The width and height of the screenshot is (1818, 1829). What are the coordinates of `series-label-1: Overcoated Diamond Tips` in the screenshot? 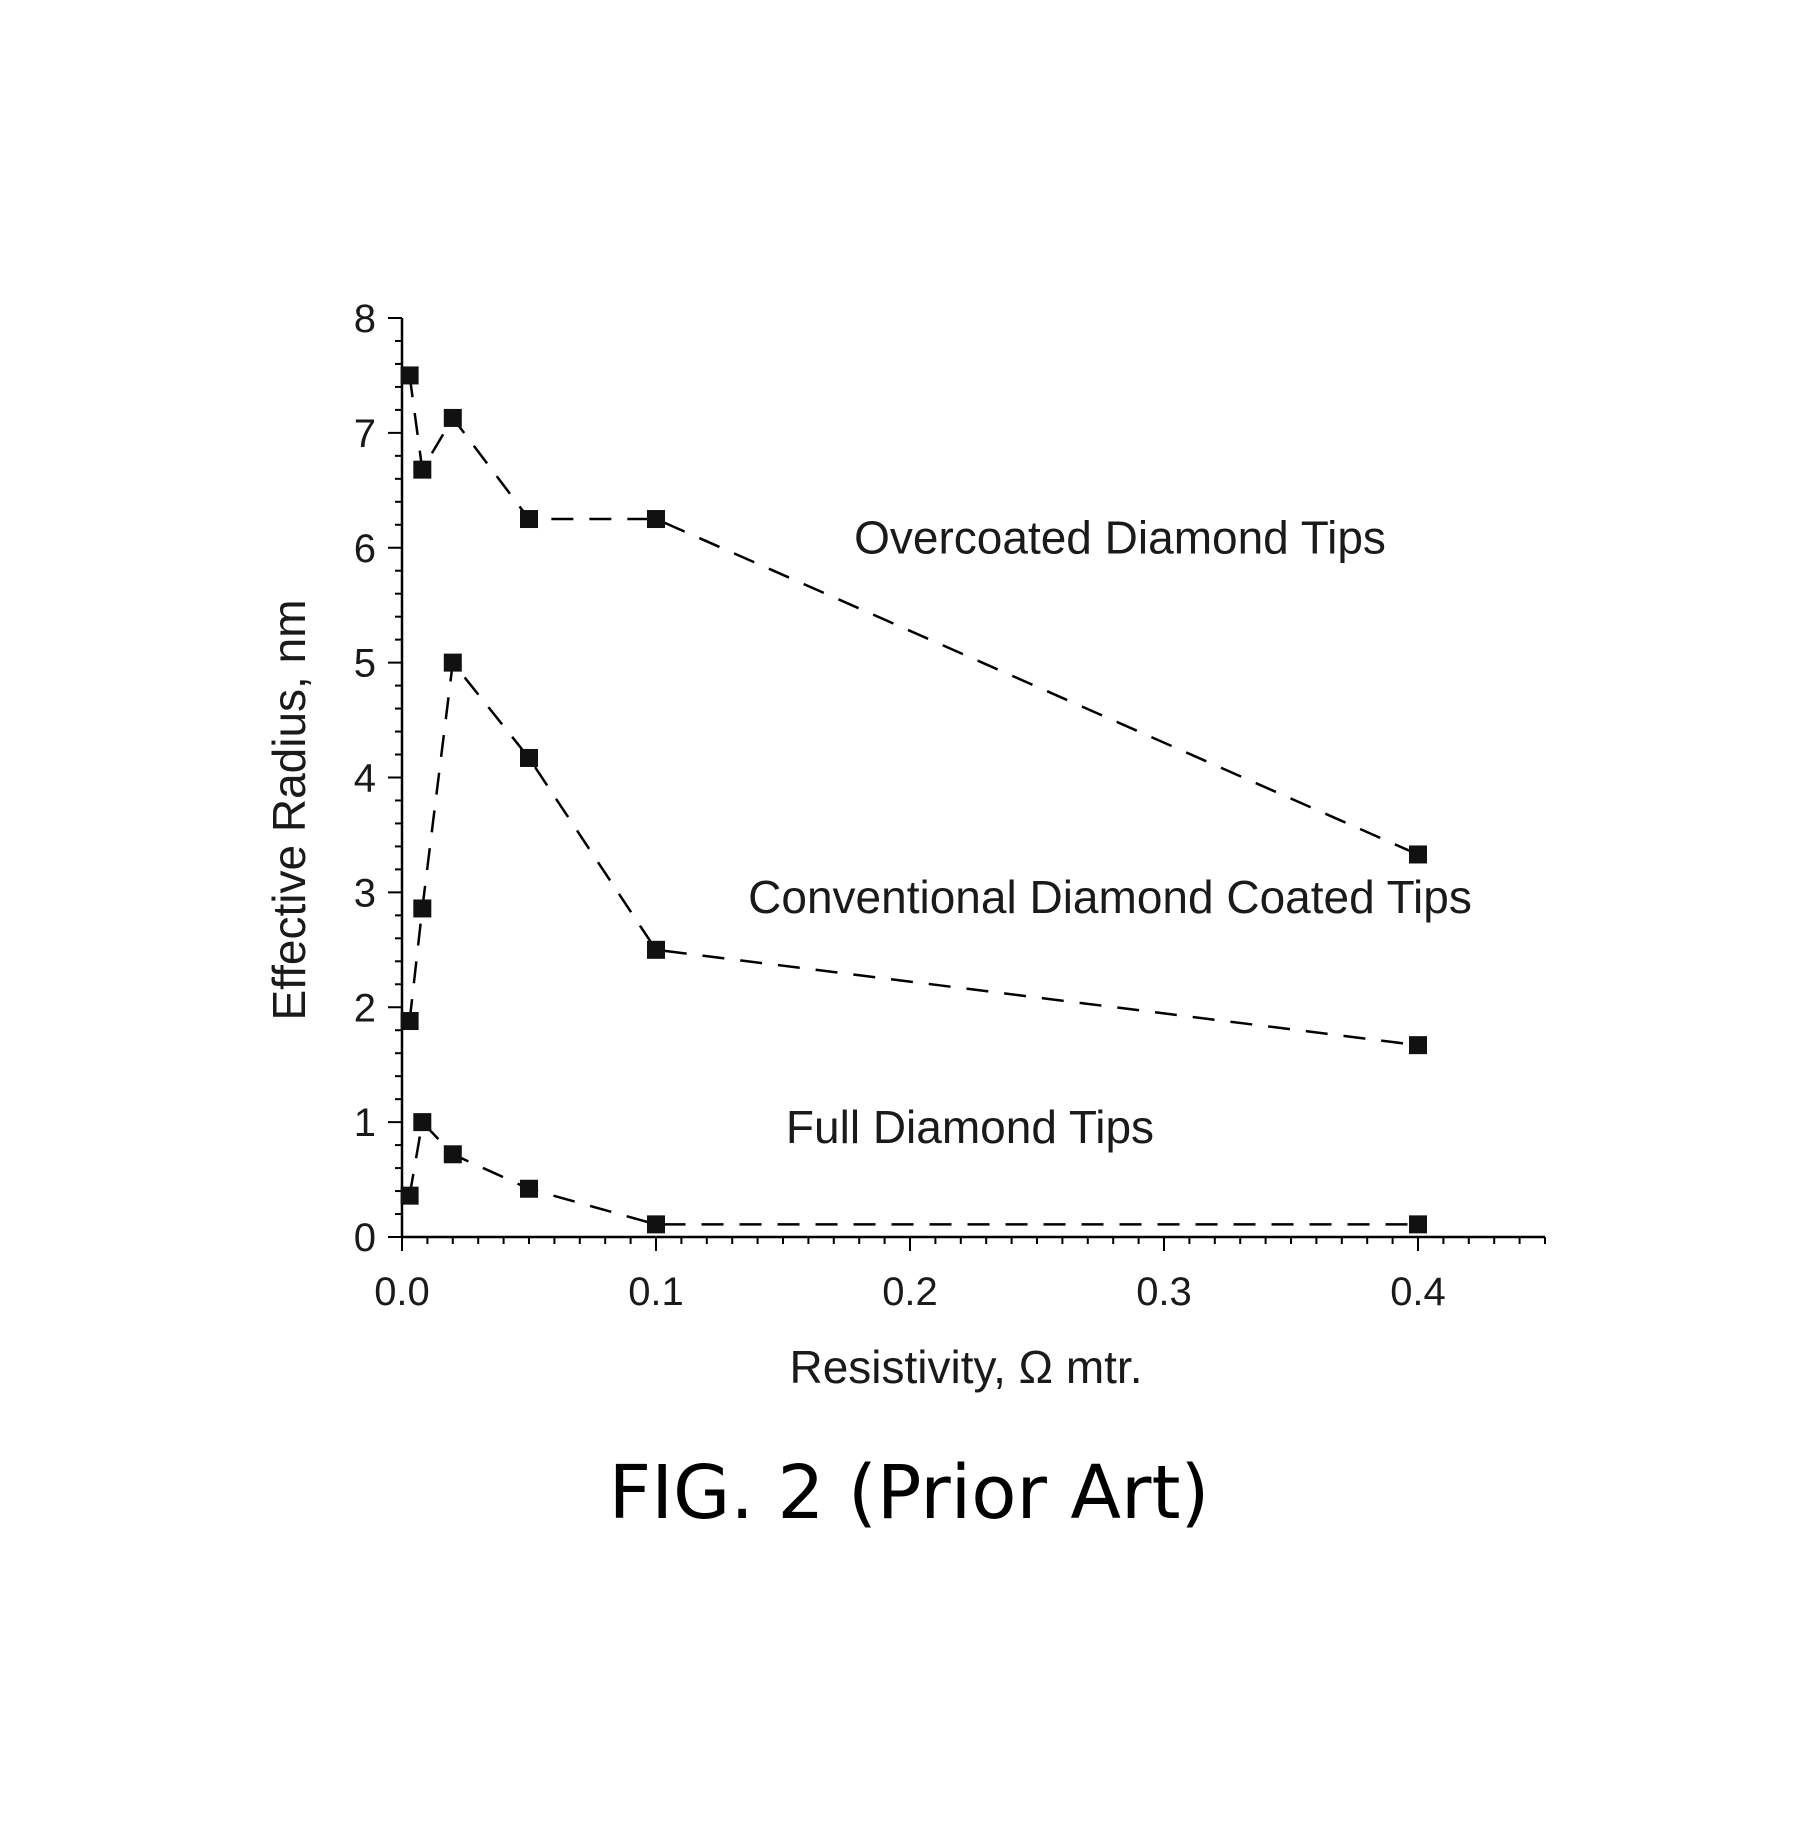 It's located at (1120, 537).